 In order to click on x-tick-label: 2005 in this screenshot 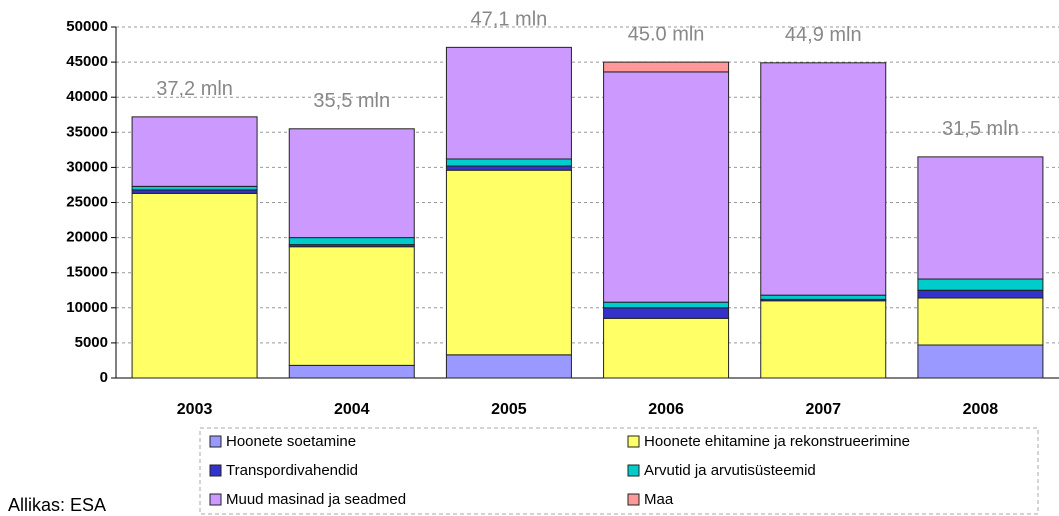, I will do `click(509, 409)`.